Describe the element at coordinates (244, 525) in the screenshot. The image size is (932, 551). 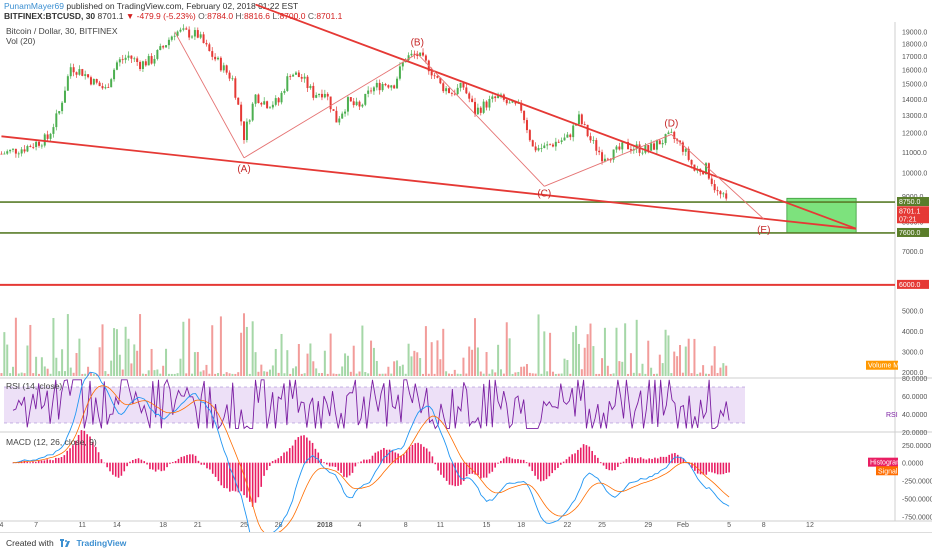
I see `time-tick-label: 25` at that location.